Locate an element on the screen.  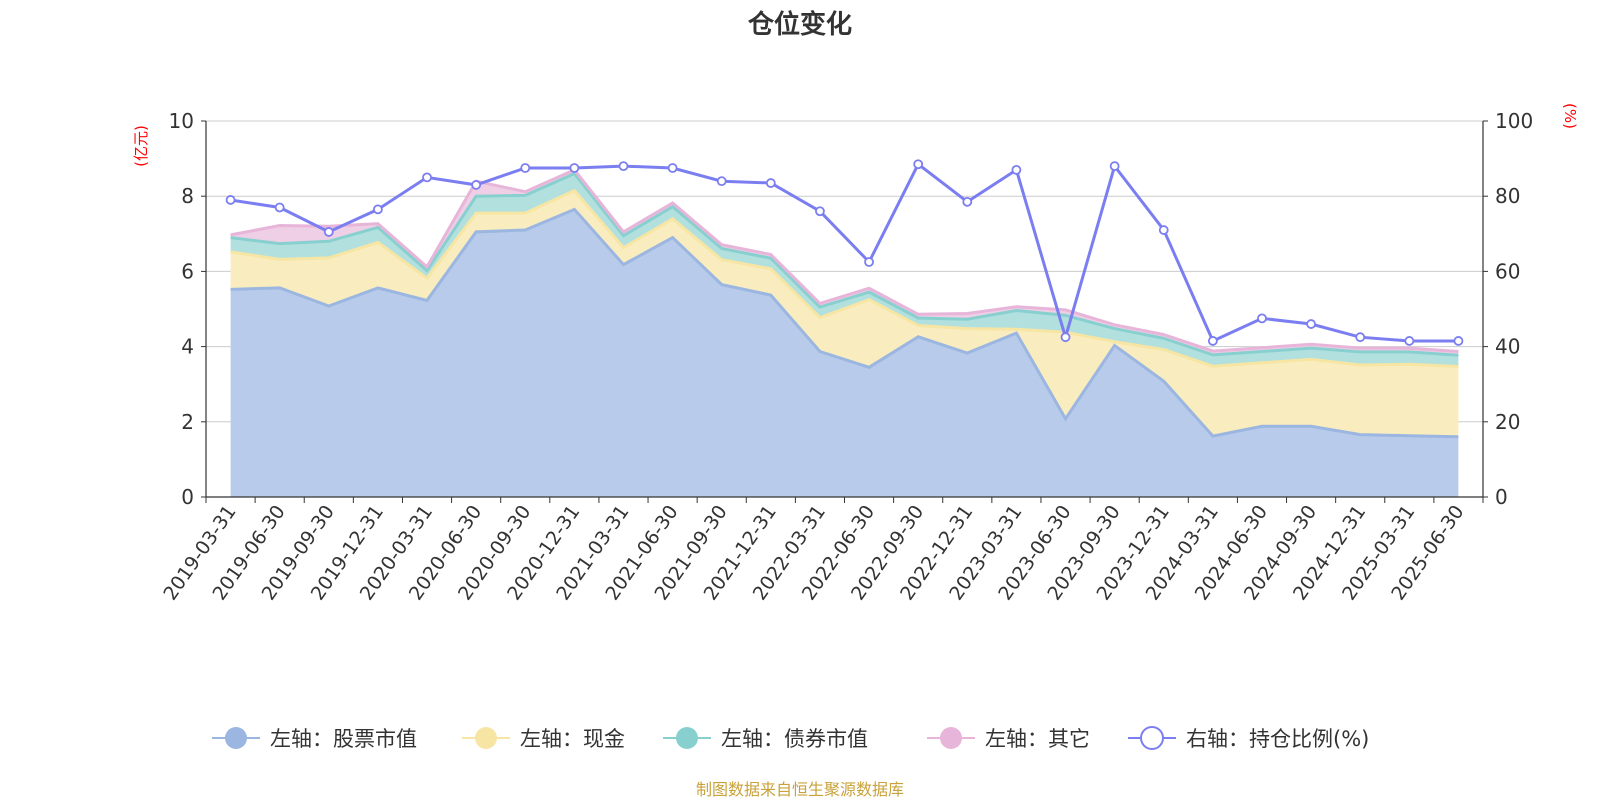
legend-item: 左轴：现金 is located at coordinates (543, 739).